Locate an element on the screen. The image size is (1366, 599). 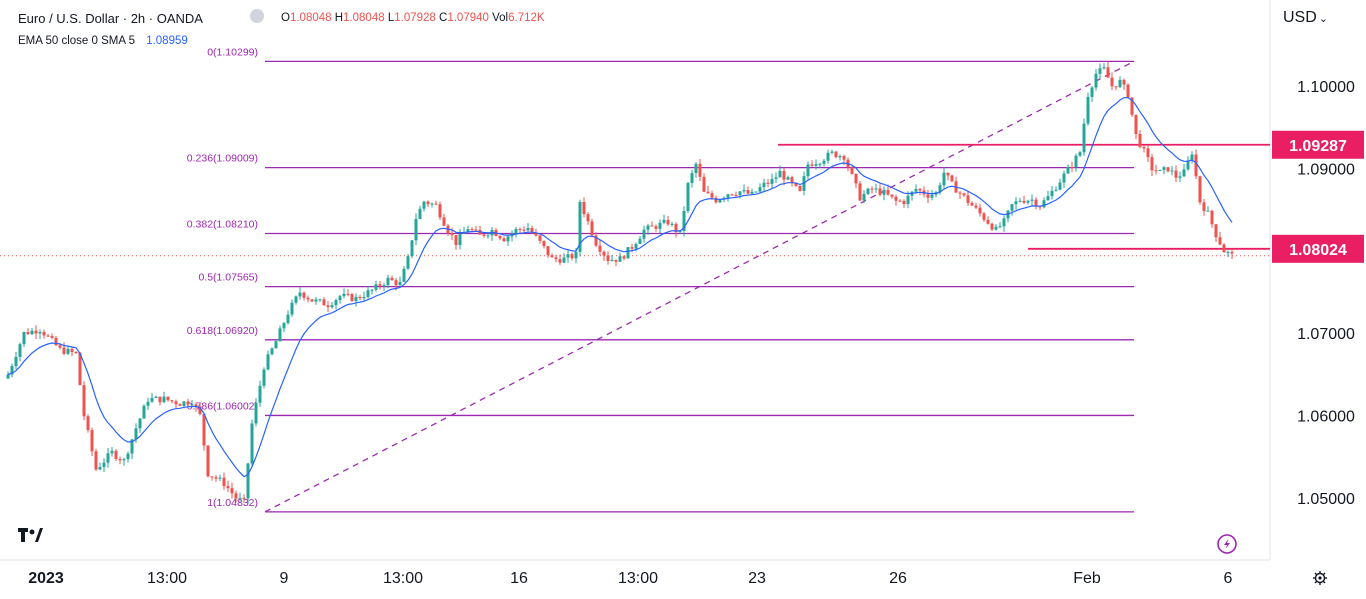
resistance-price-tag: 1.09287 is located at coordinates (1318, 146).